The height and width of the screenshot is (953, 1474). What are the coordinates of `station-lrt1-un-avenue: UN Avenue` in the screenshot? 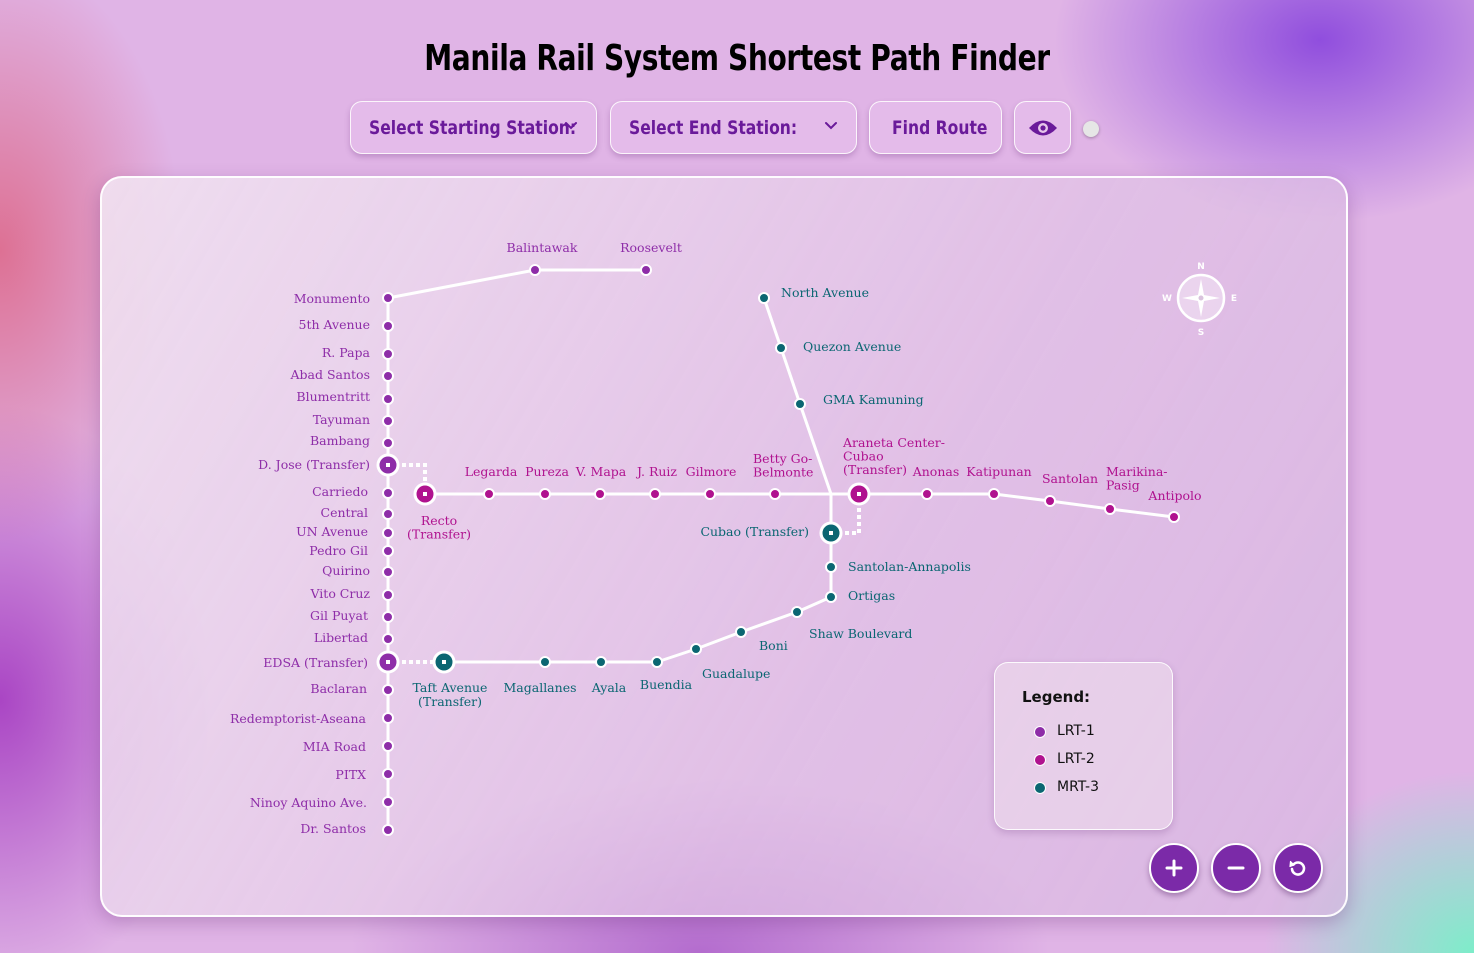 It's located at (345, 531).